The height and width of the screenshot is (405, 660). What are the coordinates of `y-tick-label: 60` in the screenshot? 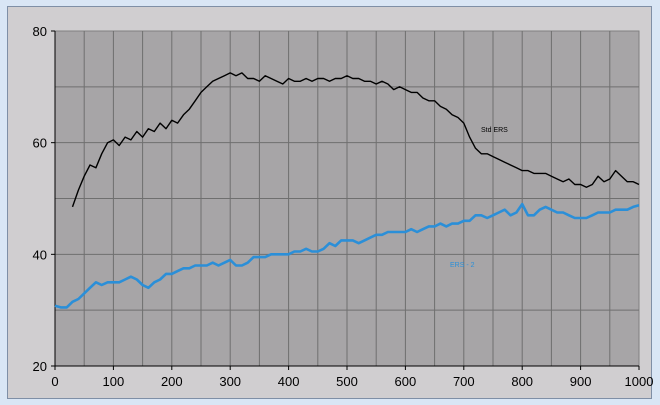 It's located at (40, 143).